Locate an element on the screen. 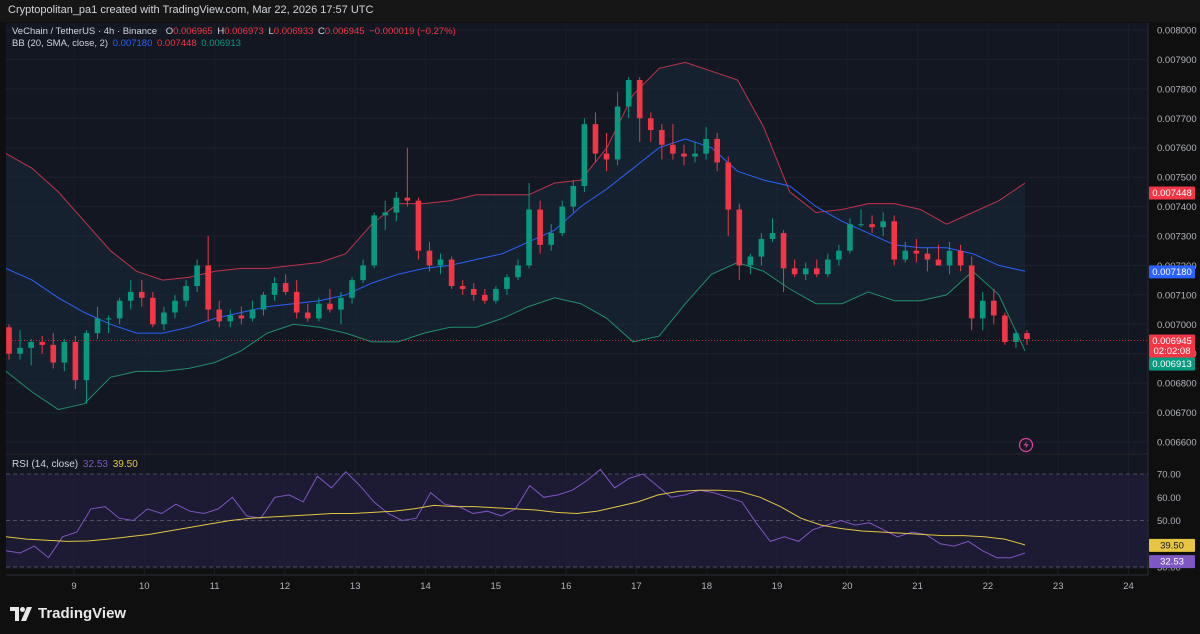 The image size is (1200, 634). time-tick-label: 21 is located at coordinates (917, 586).